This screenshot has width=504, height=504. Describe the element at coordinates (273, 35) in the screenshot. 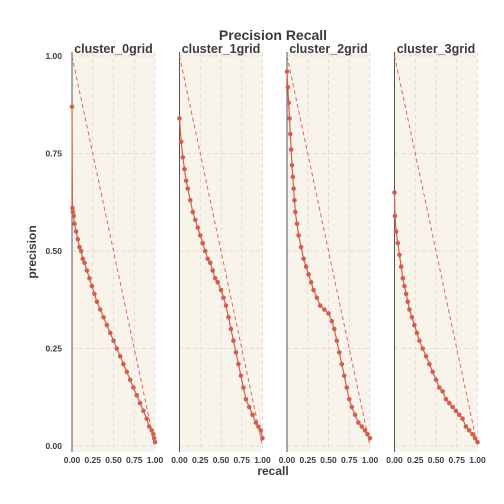

I see `chart-title: Precision Recall` at that location.